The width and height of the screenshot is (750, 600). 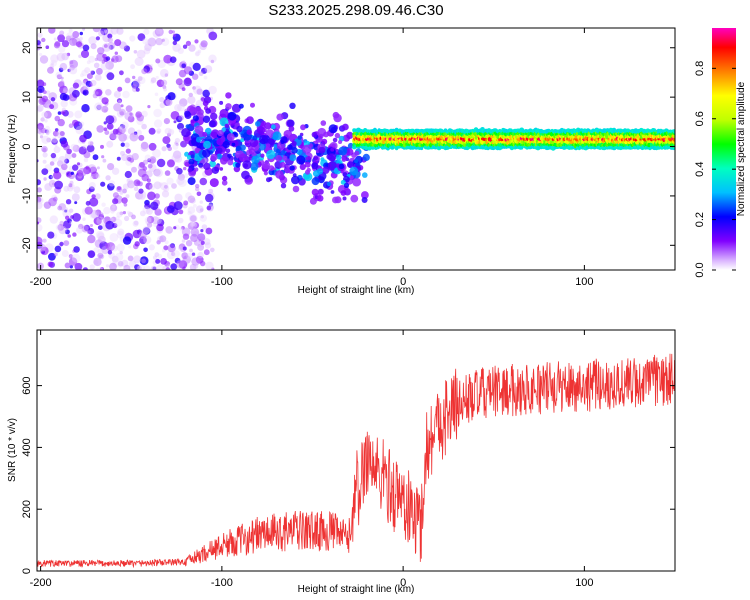 What do you see at coordinates (403, 282) in the screenshot?
I see `x-tick-label: 0` at bounding box center [403, 282].